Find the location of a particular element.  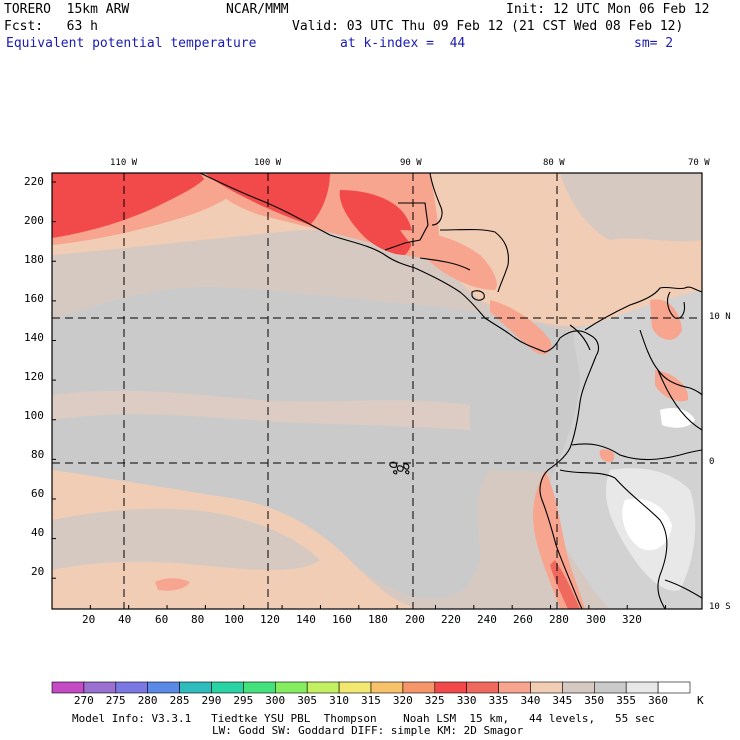

colorbar-label: 355 is located at coordinates (626, 700).